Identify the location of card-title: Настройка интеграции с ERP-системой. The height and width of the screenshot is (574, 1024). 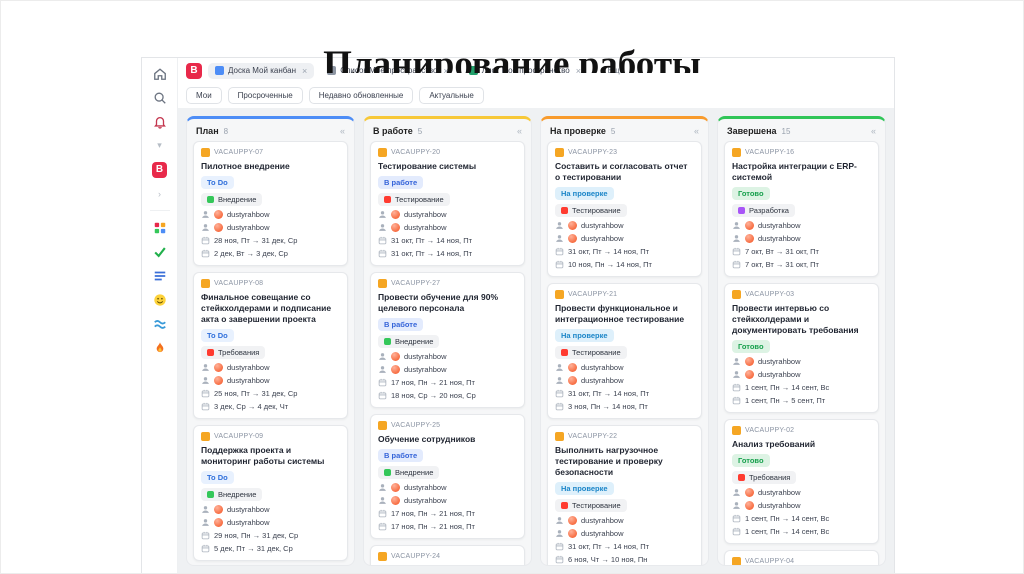
(794, 172).